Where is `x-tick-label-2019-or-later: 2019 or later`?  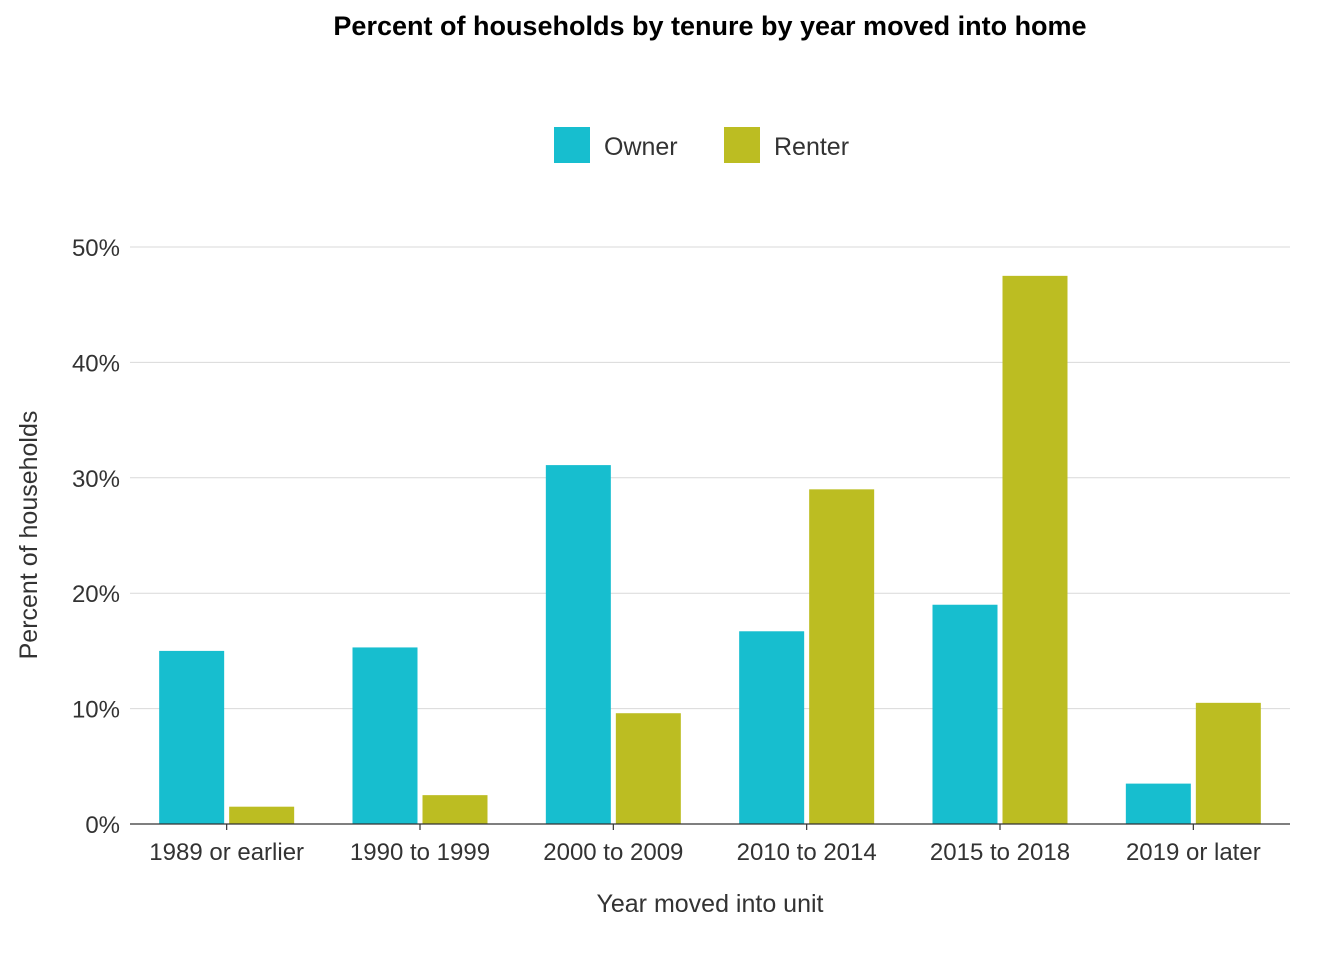 x-tick-label-2019-or-later: 2019 or later is located at coordinates (1193, 852).